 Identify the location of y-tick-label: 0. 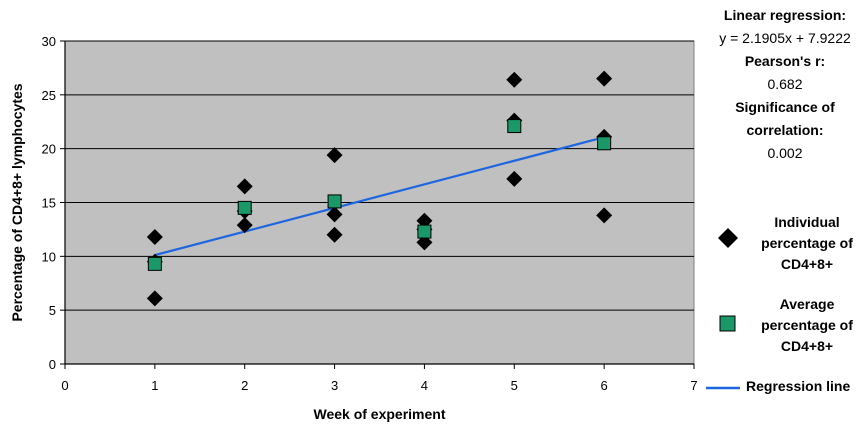
(52, 364).